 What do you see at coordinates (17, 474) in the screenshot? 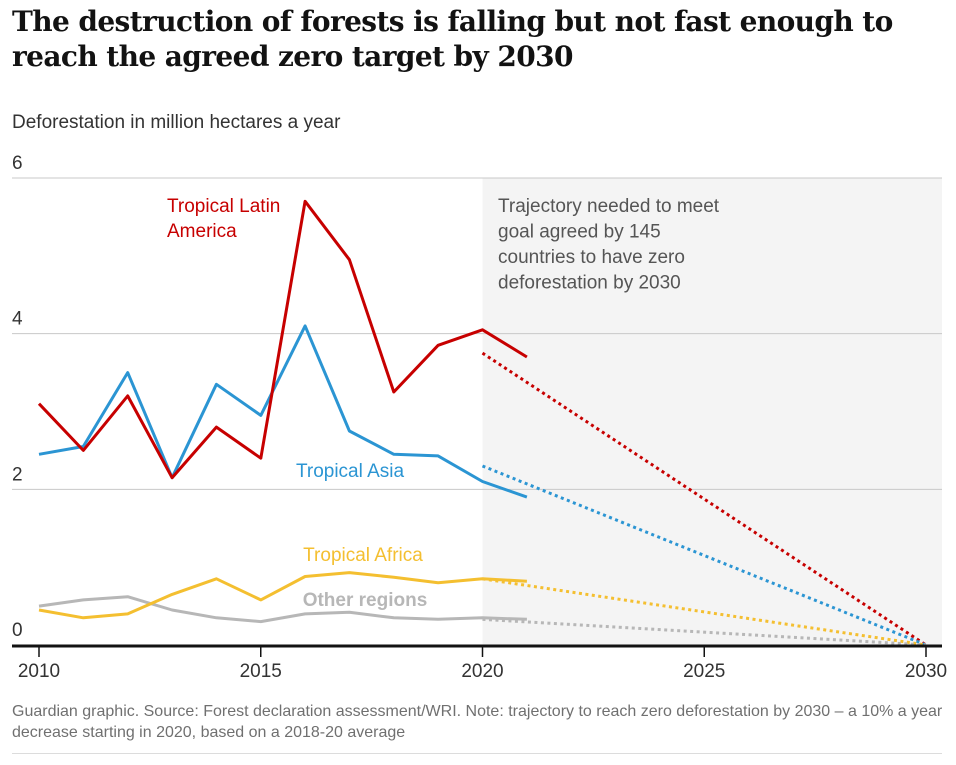
I see `y-tick-label-2: 2` at bounding box center [17, 474].